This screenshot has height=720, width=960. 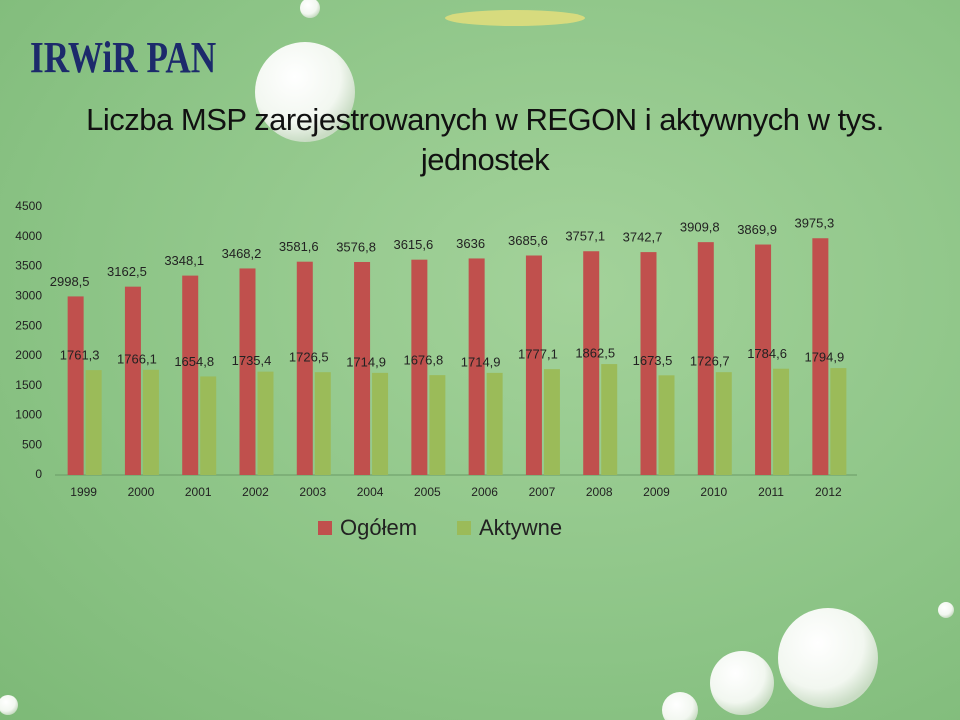 I want to click on value-label: 1777,1, so click(x=538, y=354).